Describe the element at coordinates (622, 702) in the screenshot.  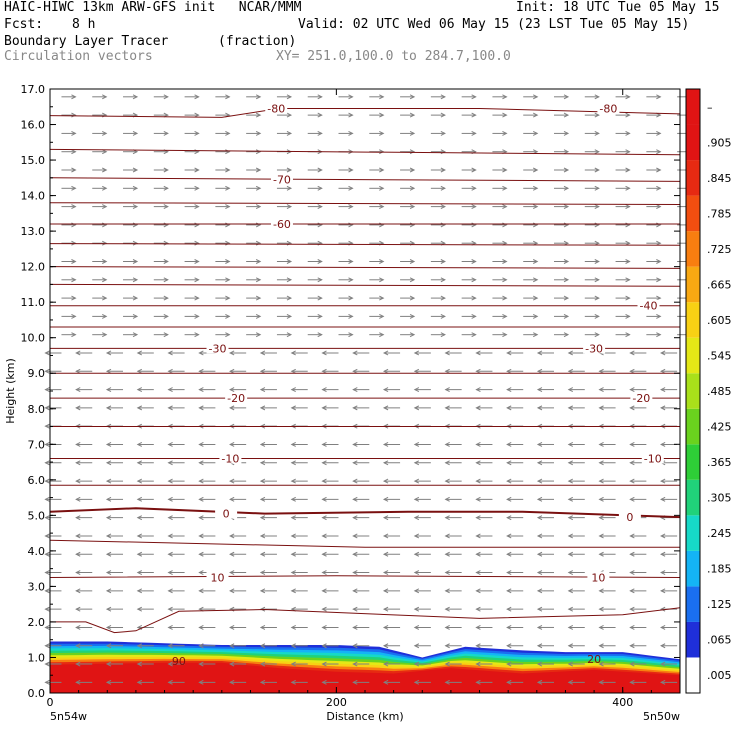
I see `x-tick-label: 400` at that location.